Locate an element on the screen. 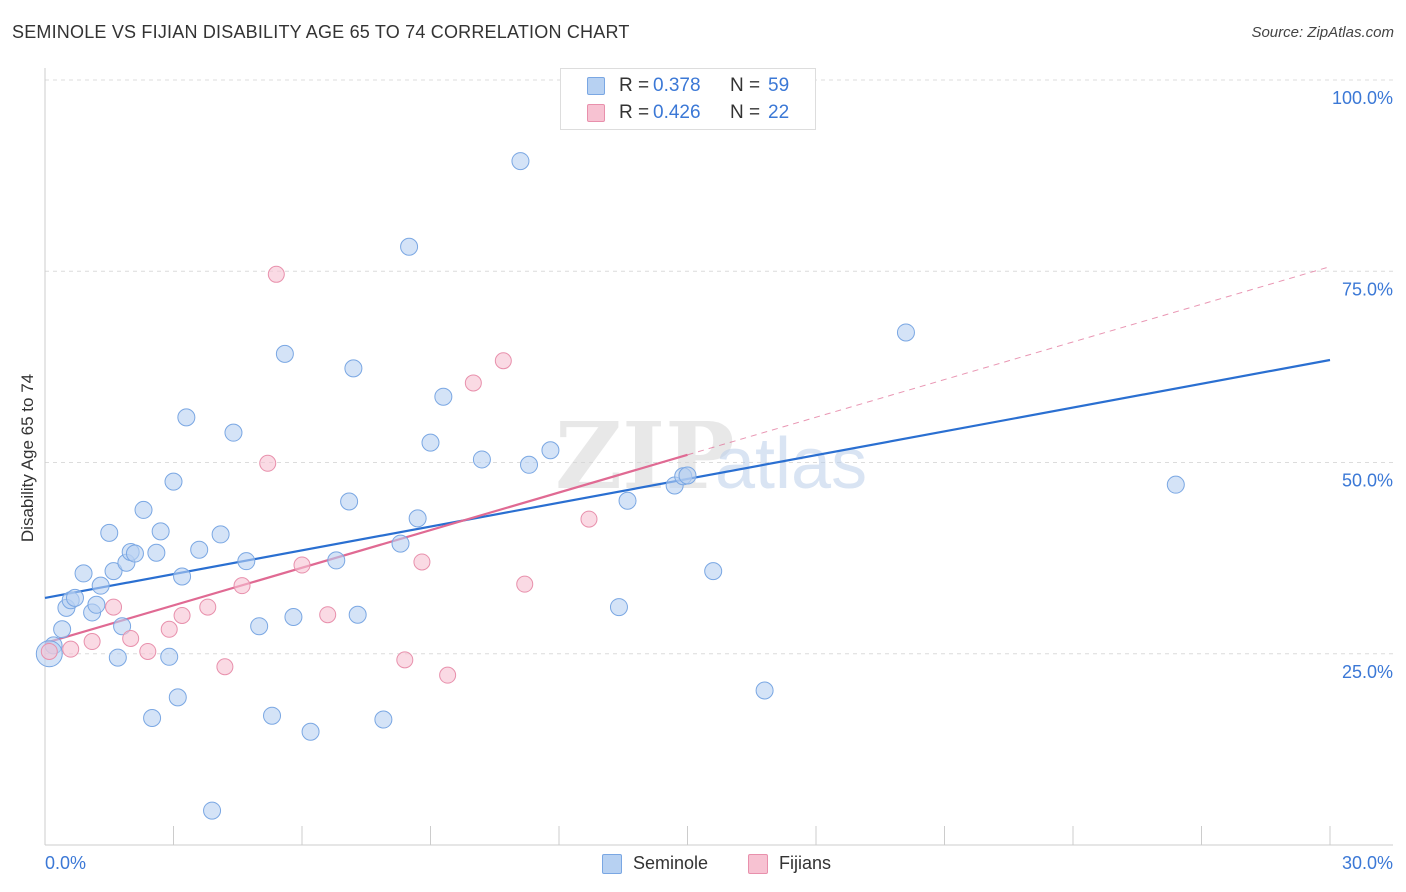  legend-n-value: 59 is located at coordinates (779, 85).